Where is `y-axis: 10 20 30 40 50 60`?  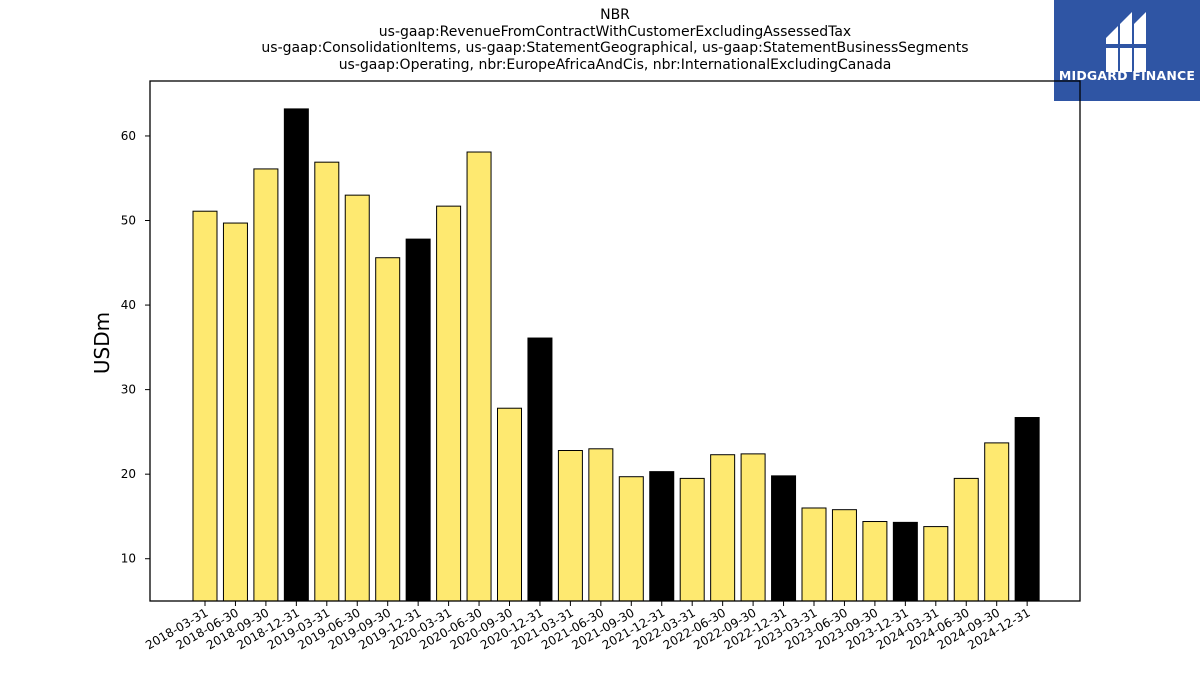 y-axis: 10 20 30 40 50 60 is located at coordinates (135, 347).